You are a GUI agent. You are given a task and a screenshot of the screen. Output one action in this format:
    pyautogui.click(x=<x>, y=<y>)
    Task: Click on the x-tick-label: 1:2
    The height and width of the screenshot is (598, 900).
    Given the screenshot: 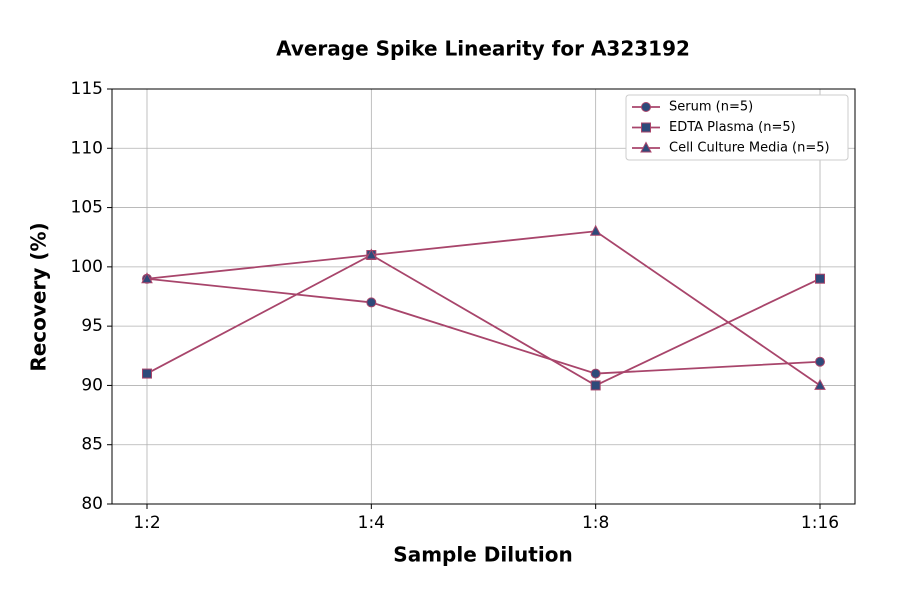 What is the action you would take?
    pyautogui.click(x=146, y=523)
    